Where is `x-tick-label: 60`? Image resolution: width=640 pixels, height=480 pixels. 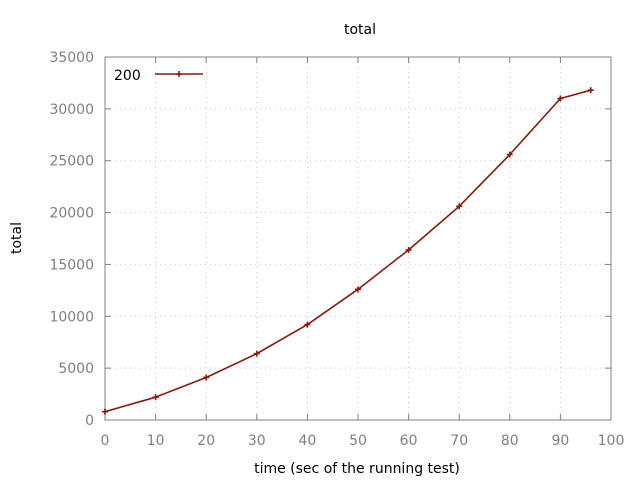
x-tick-label: 60 is located at coordinates (409, 441).